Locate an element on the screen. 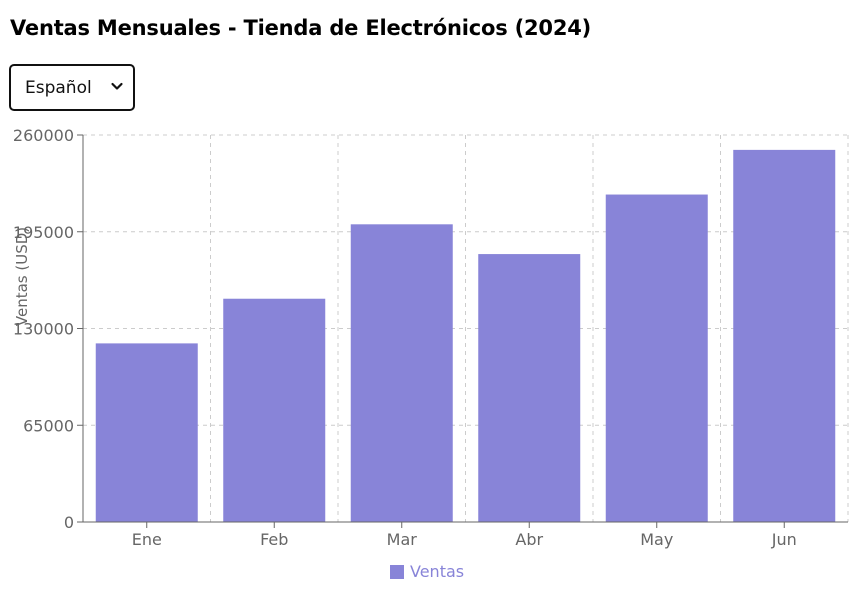  bar-may is located at coordinates (656, 358).